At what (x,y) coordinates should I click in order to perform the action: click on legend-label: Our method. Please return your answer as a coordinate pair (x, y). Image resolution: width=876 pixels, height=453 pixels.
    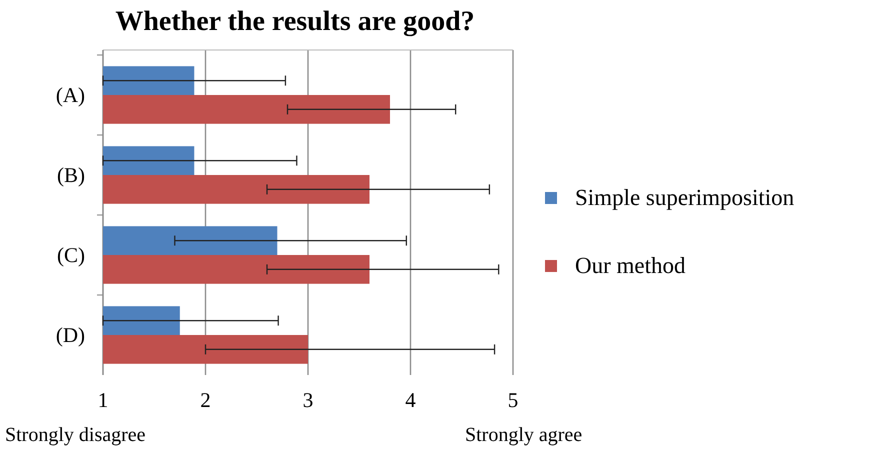
    Looking at the image, I should click on (630, 265).